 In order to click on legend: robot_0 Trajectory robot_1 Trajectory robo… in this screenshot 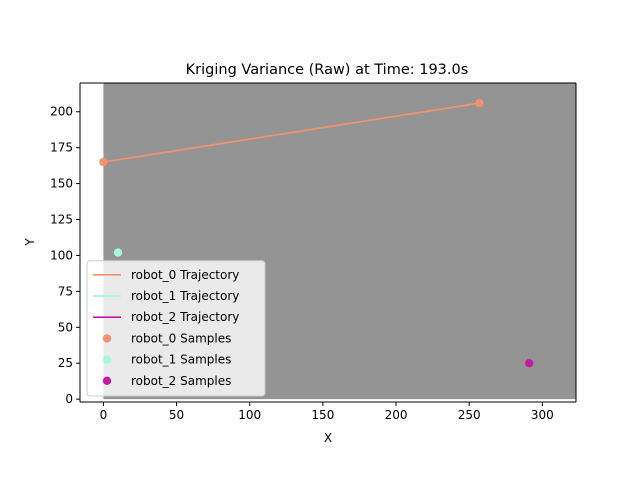, I will do `click(176, 328)`.